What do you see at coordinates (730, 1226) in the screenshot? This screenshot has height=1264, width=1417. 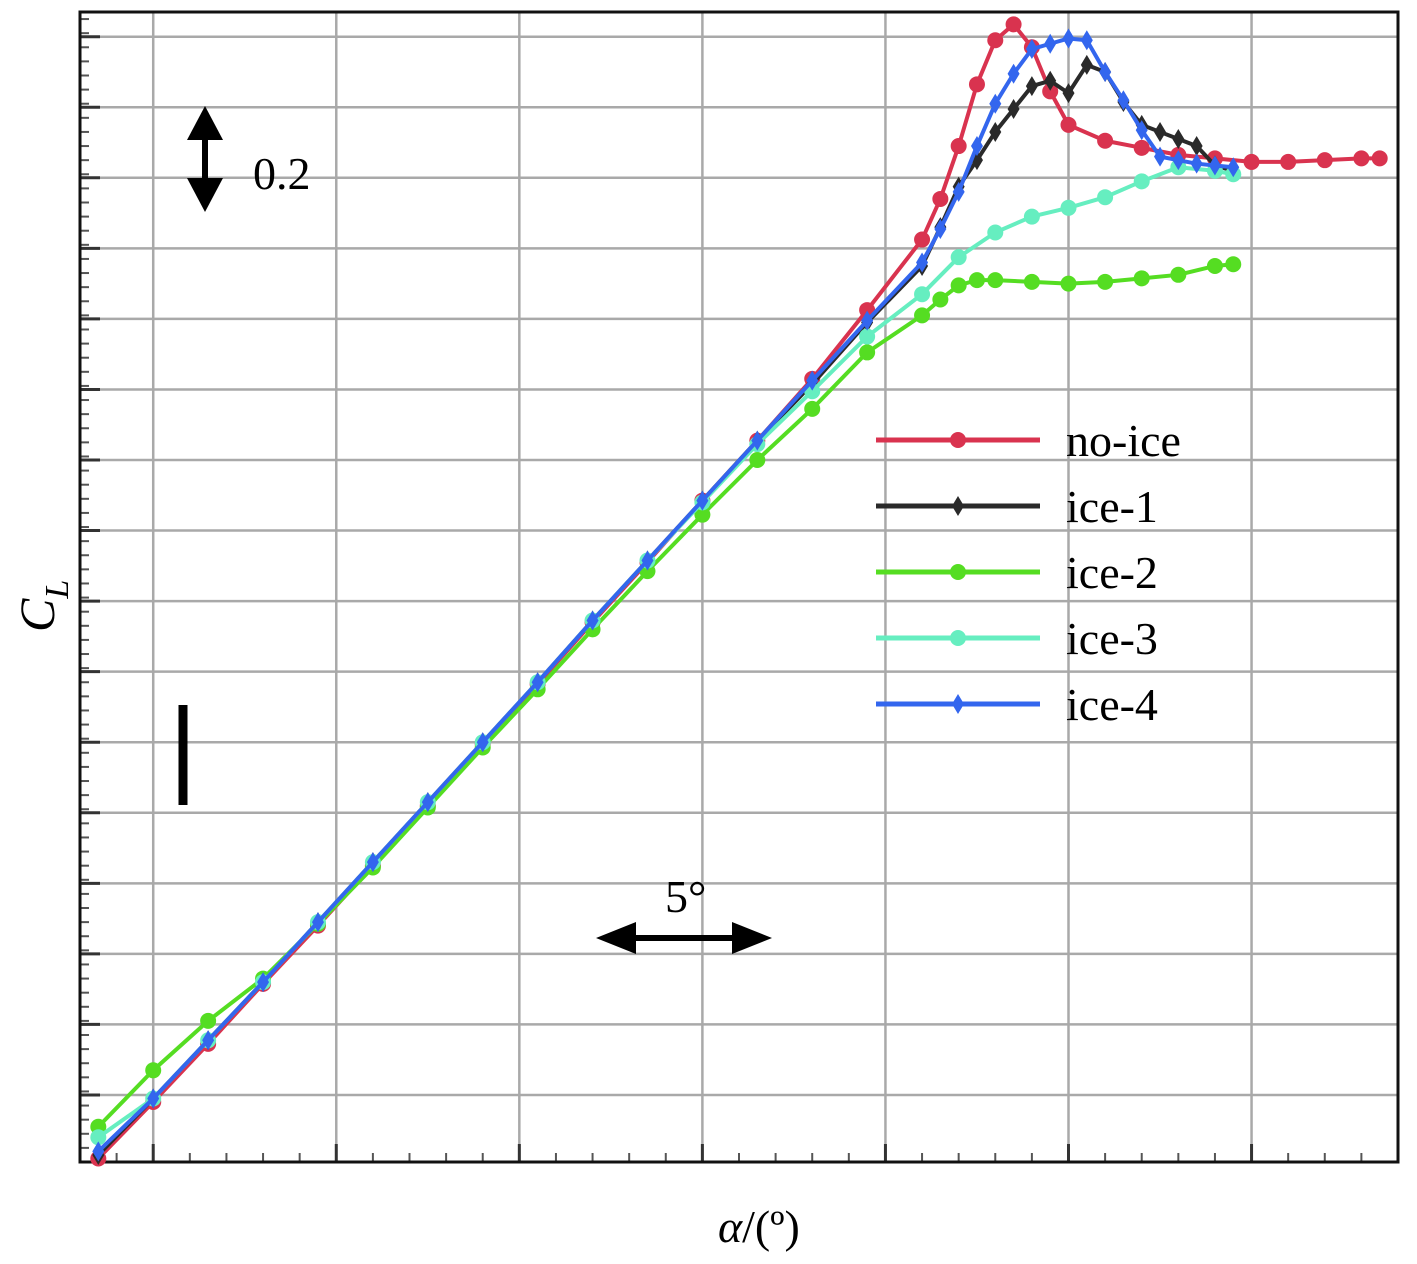 I see `x-axis-symbol: α` at bounding box center [730, 1226].